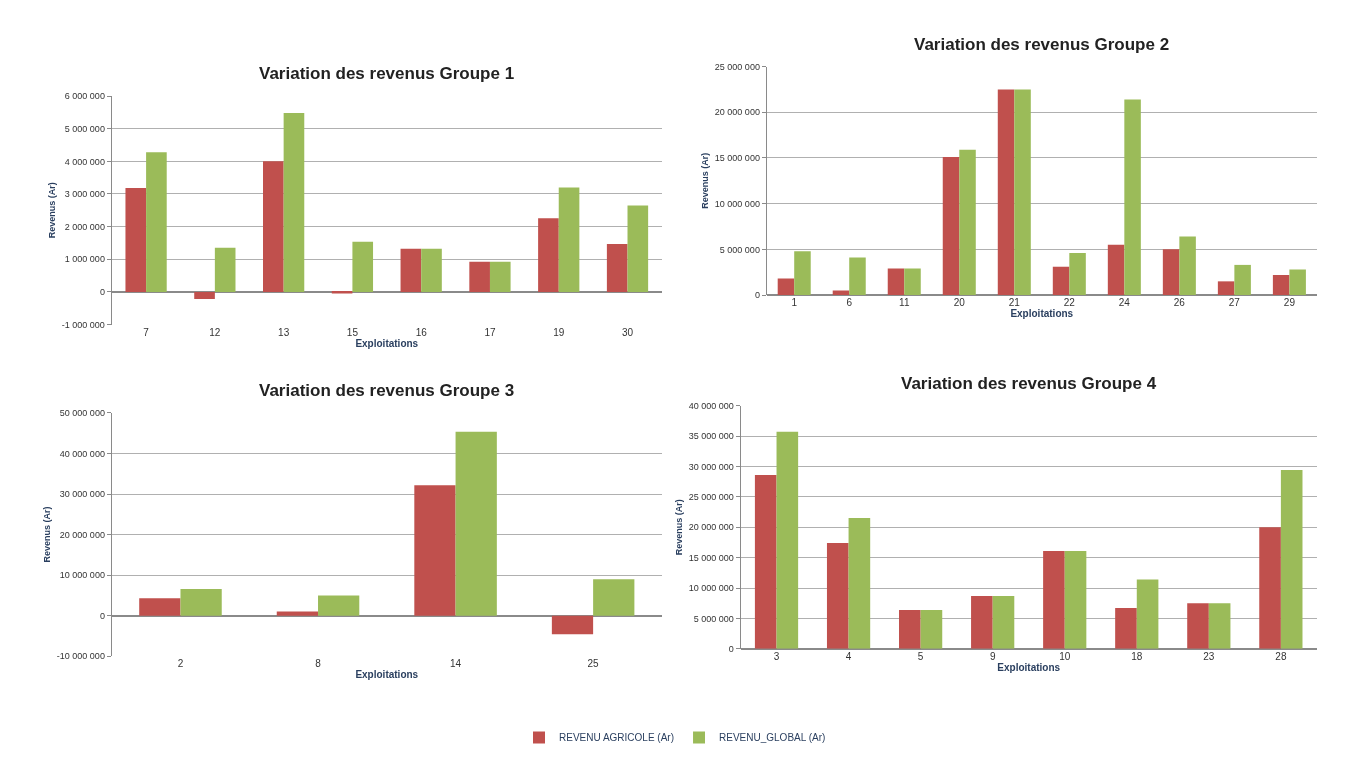 The height and width of the screenshot is (767, 1350). Describe the element at coordinates (146, 332) in the screenshot. I see `x-tick-label: 7` at that location.